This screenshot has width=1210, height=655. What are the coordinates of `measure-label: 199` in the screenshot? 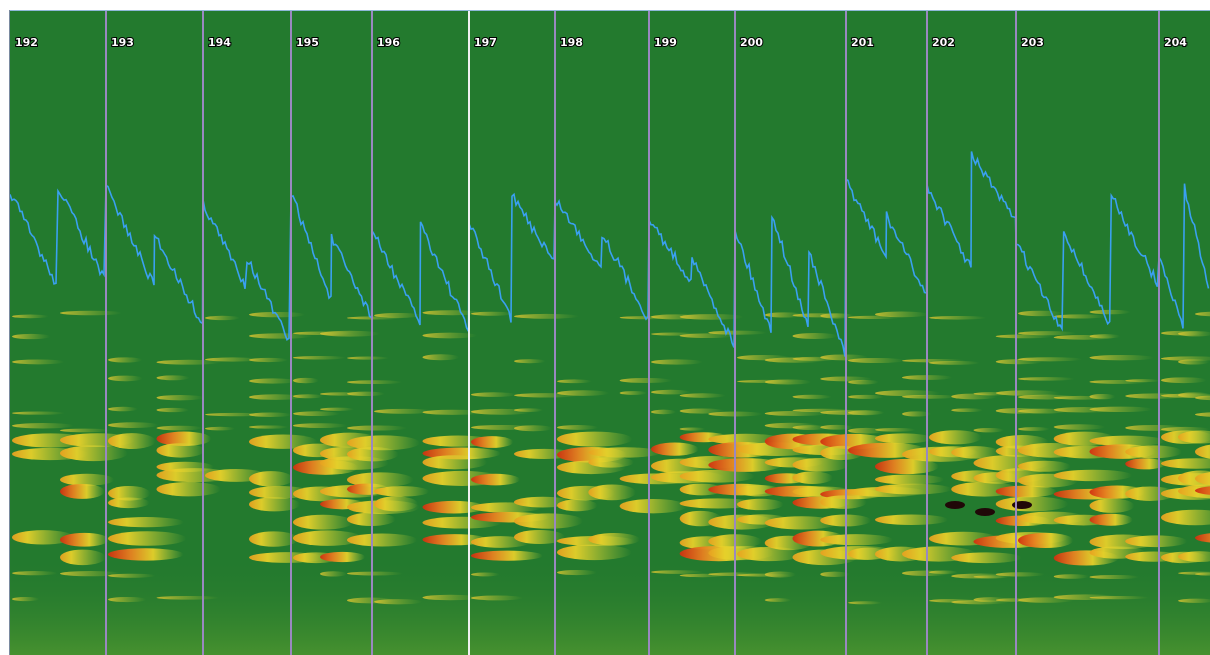 It's located at (665, 42).